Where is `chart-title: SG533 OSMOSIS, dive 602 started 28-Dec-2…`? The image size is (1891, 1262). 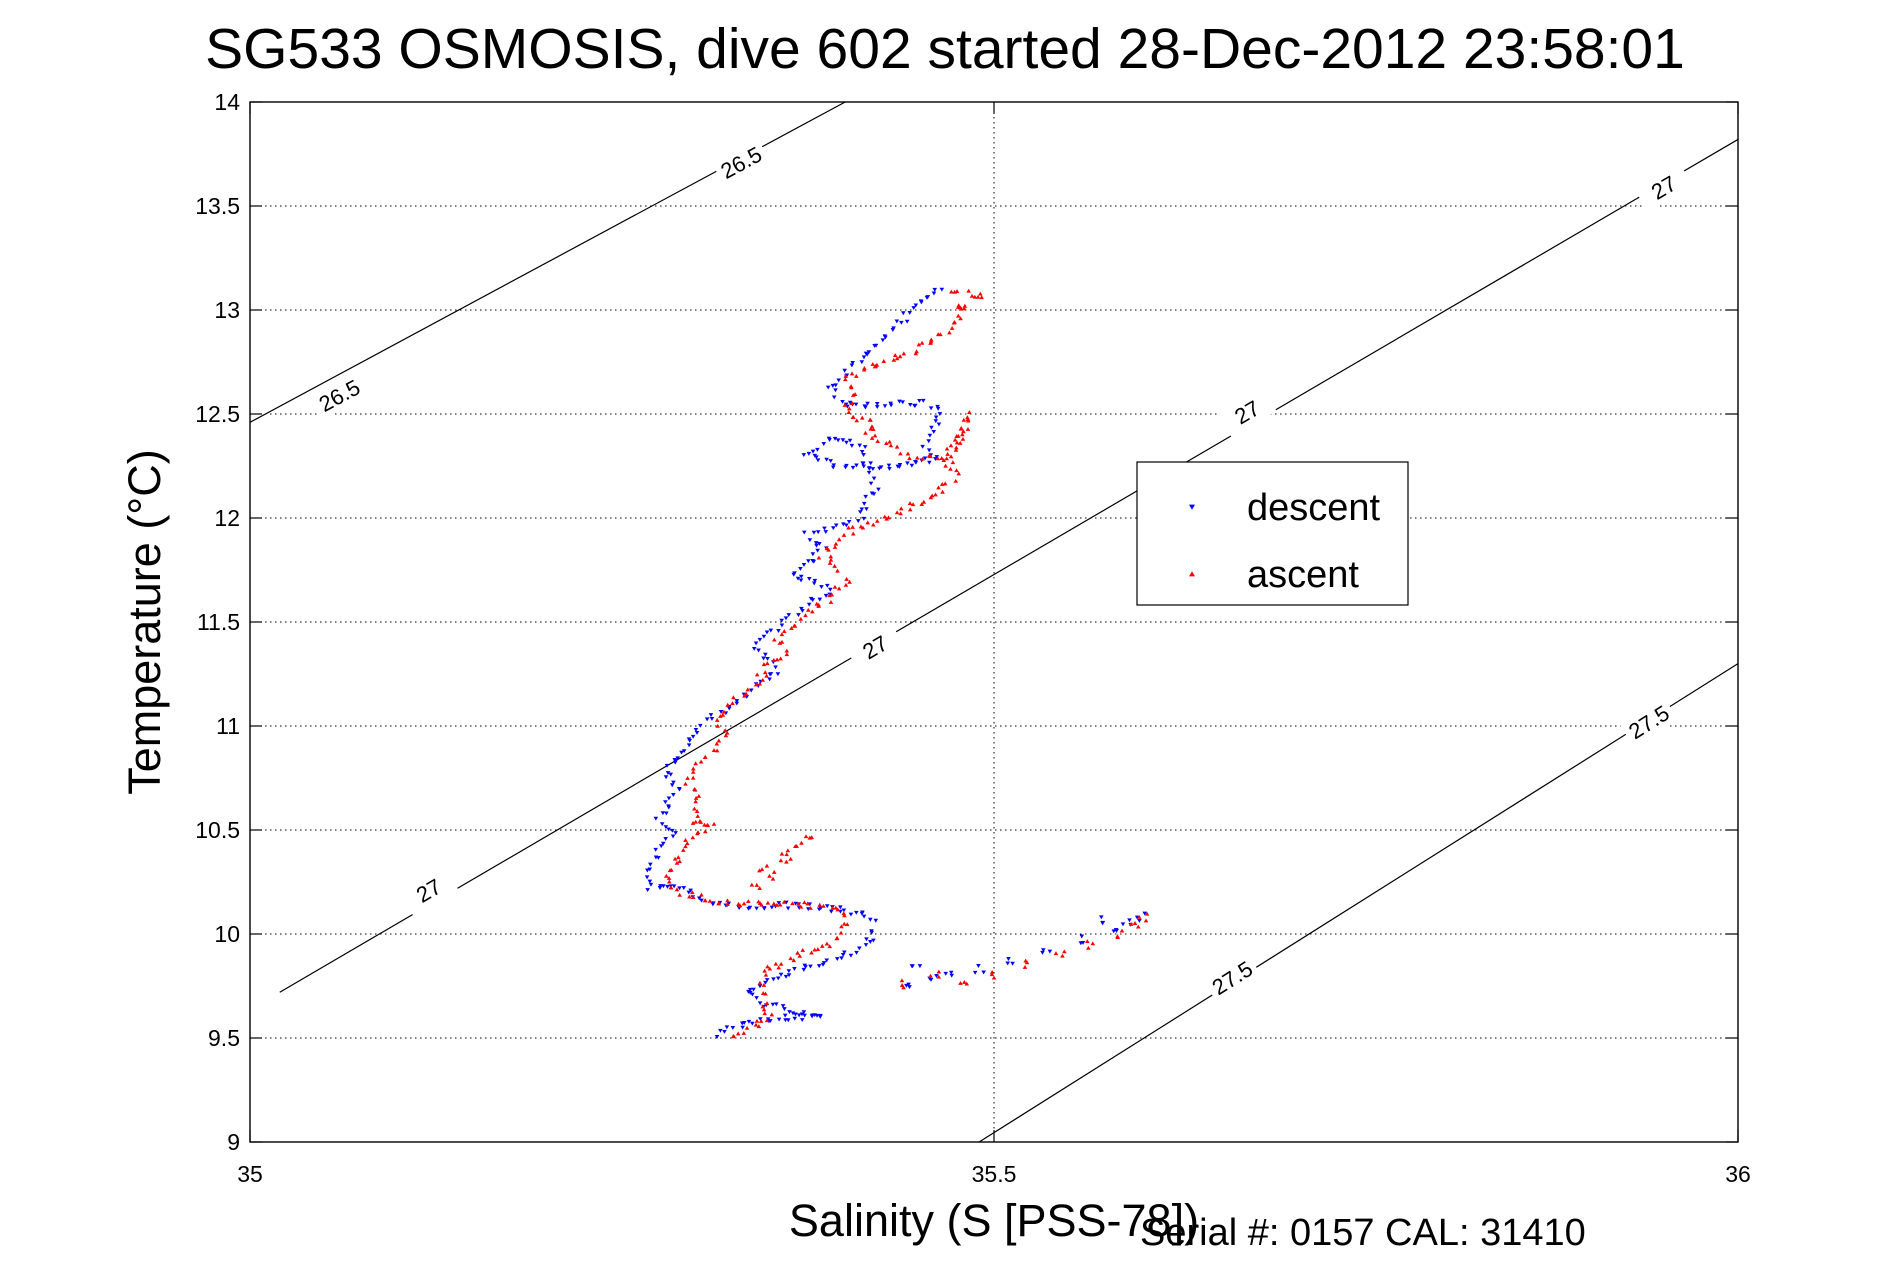
chart-title: SG533 OSMOSIS, dive 602 started 28-Dec-2… is located at coordinates (945, 49).